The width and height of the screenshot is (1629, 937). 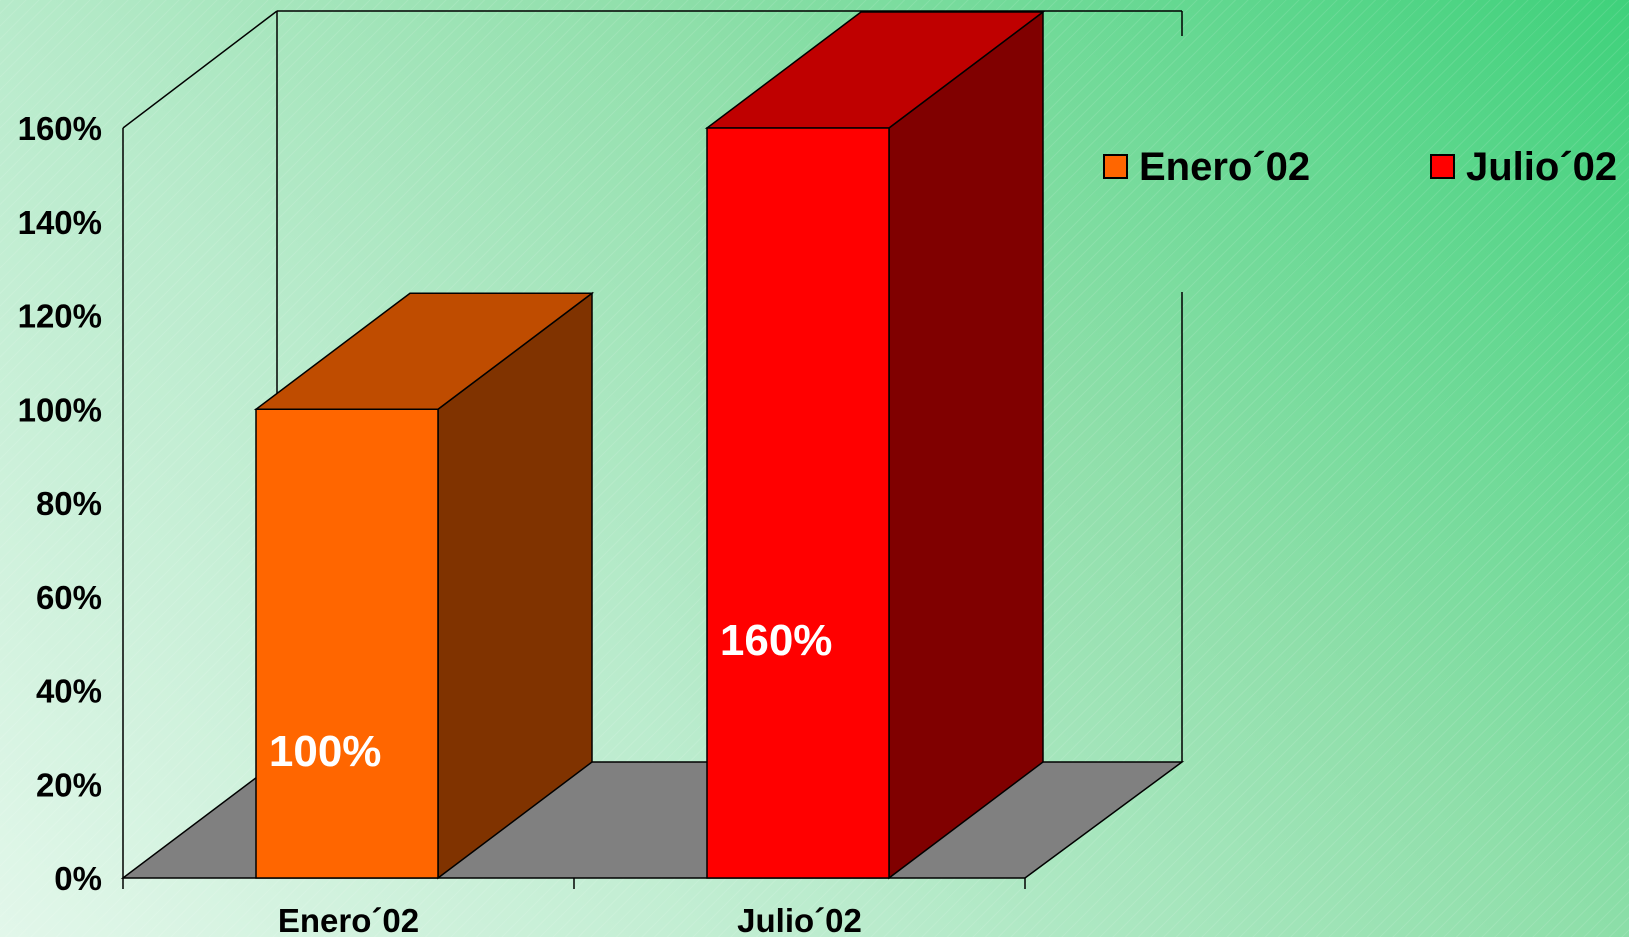 What do you see at coordinates (60, 409) in the screenshot?
I see `y-tick-label: 100%` at bounding box center [60, 409].